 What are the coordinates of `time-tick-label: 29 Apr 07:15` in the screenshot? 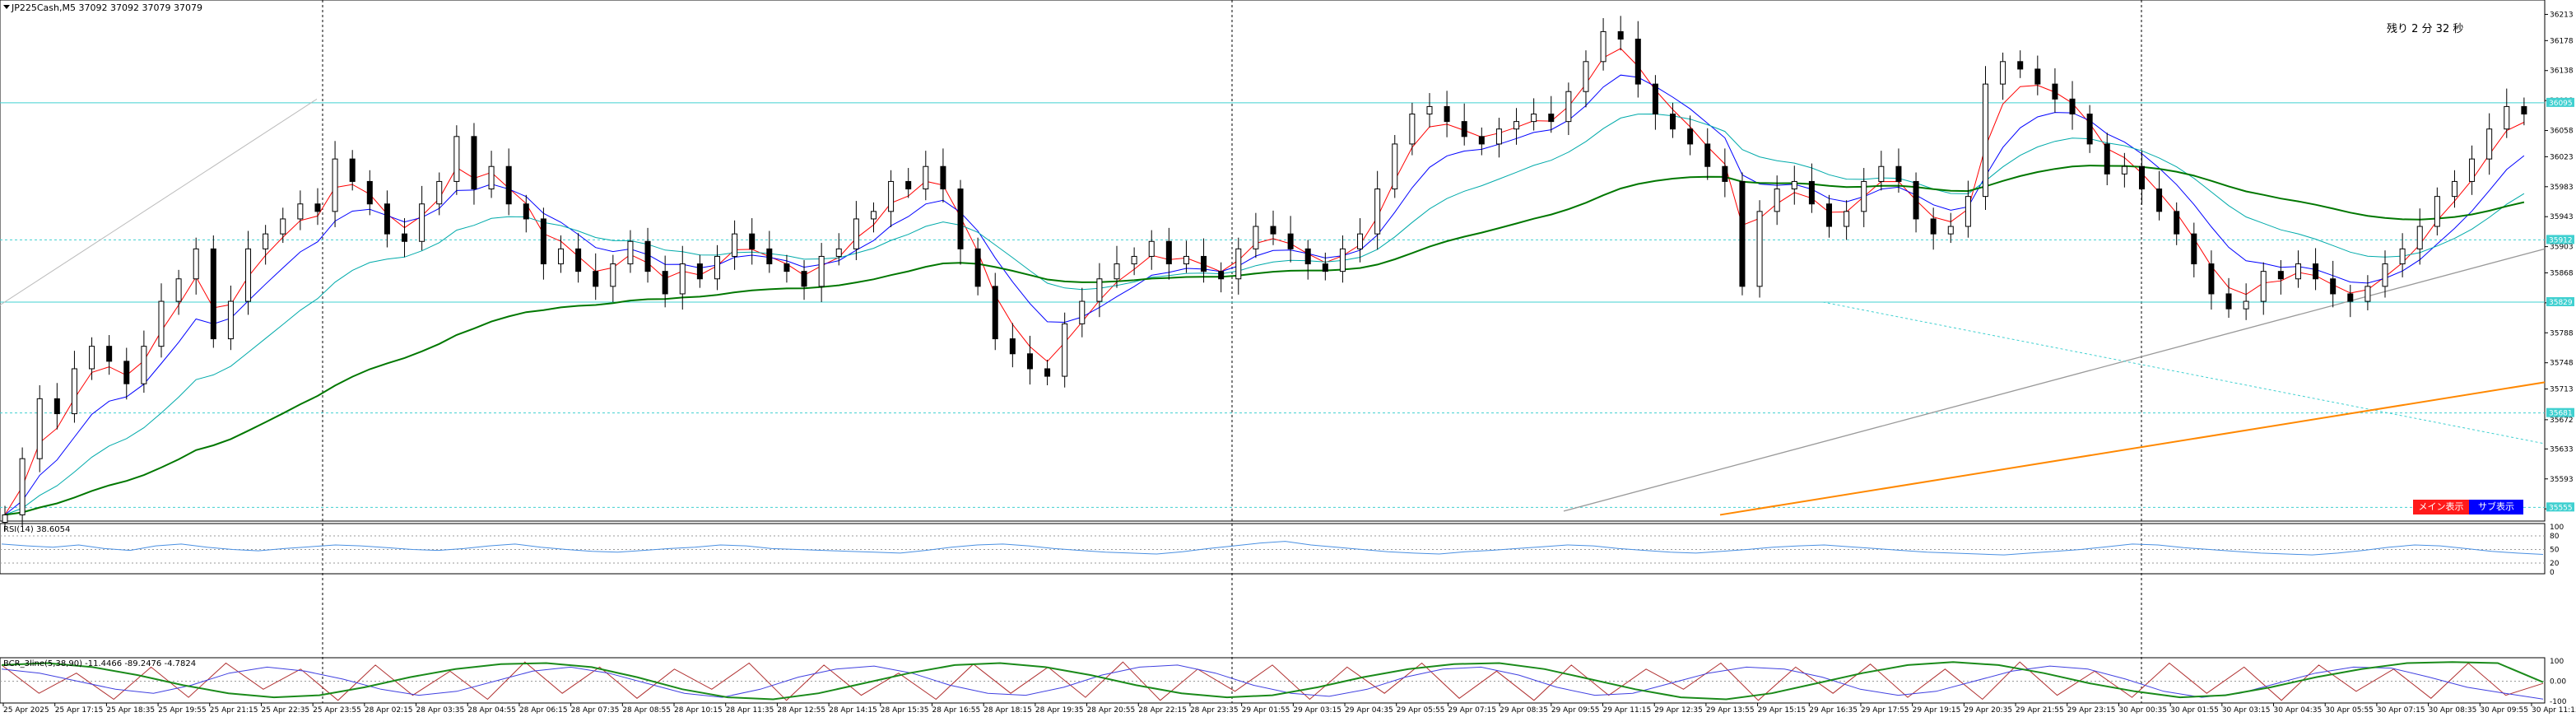 It's located at (1472, 710).